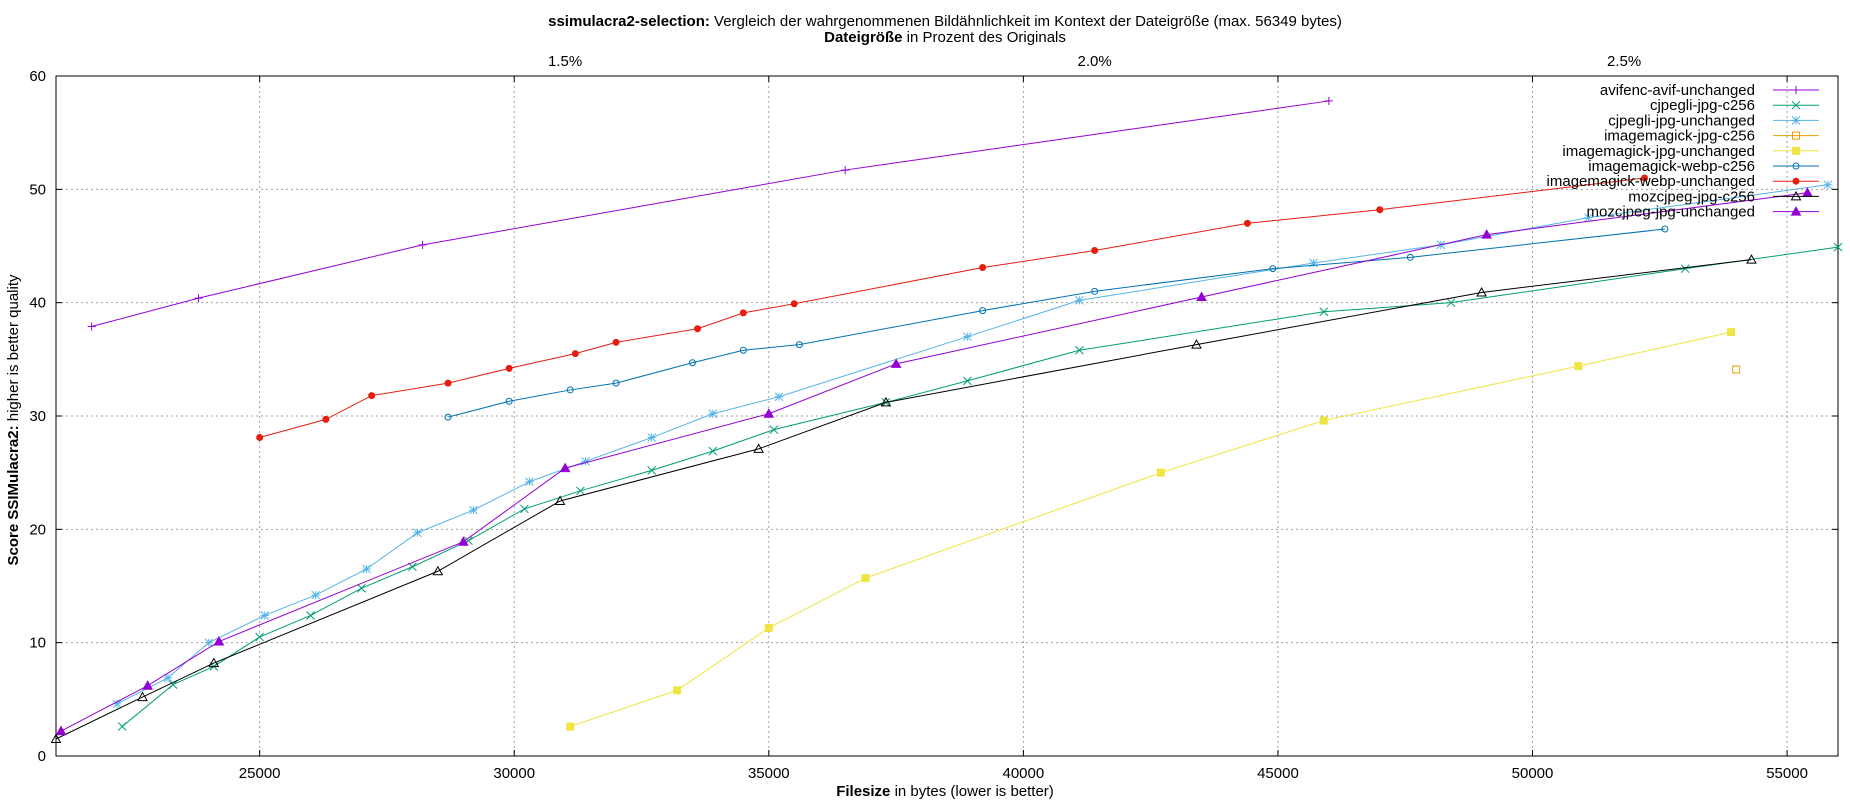 The height and width of the screenshot is (800, 1850). What do you see at coordinates (37, 416) in the screenshot?
I see `y-tick-label: 30` at bounding box center [37, 416].